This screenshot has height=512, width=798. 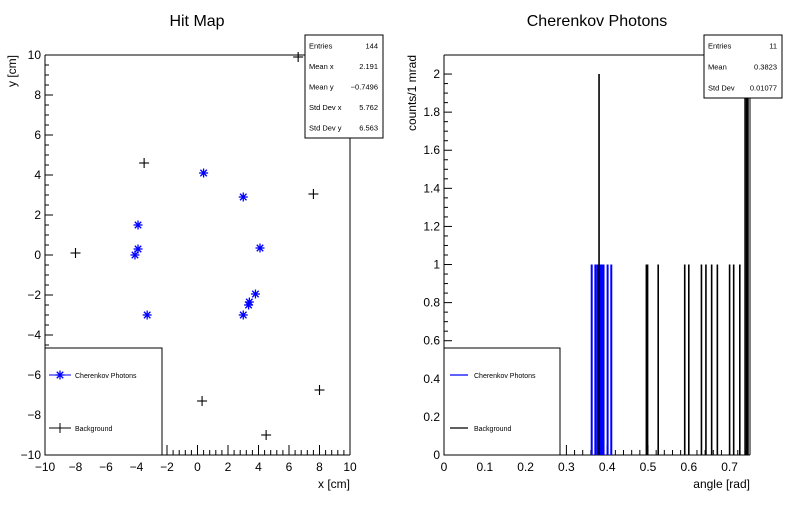 What do you see at coordinates (34, 415) in the screenshot?
I see `y-tick-label: −8` at bounding box center [34, 415].